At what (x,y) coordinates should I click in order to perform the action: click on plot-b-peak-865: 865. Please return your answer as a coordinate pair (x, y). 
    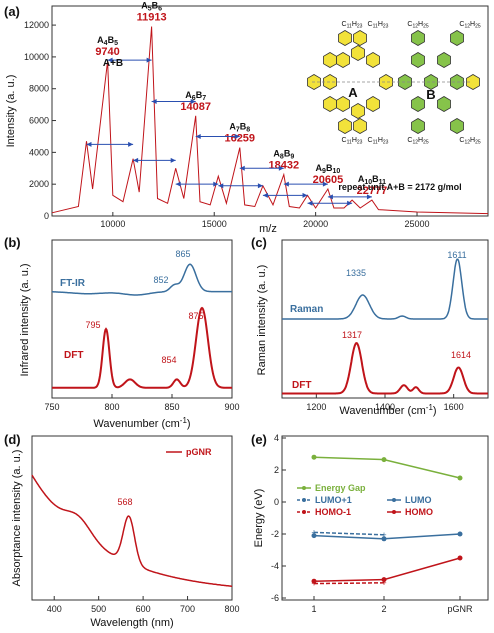
    Looking at the image, I should click on (182, 254).